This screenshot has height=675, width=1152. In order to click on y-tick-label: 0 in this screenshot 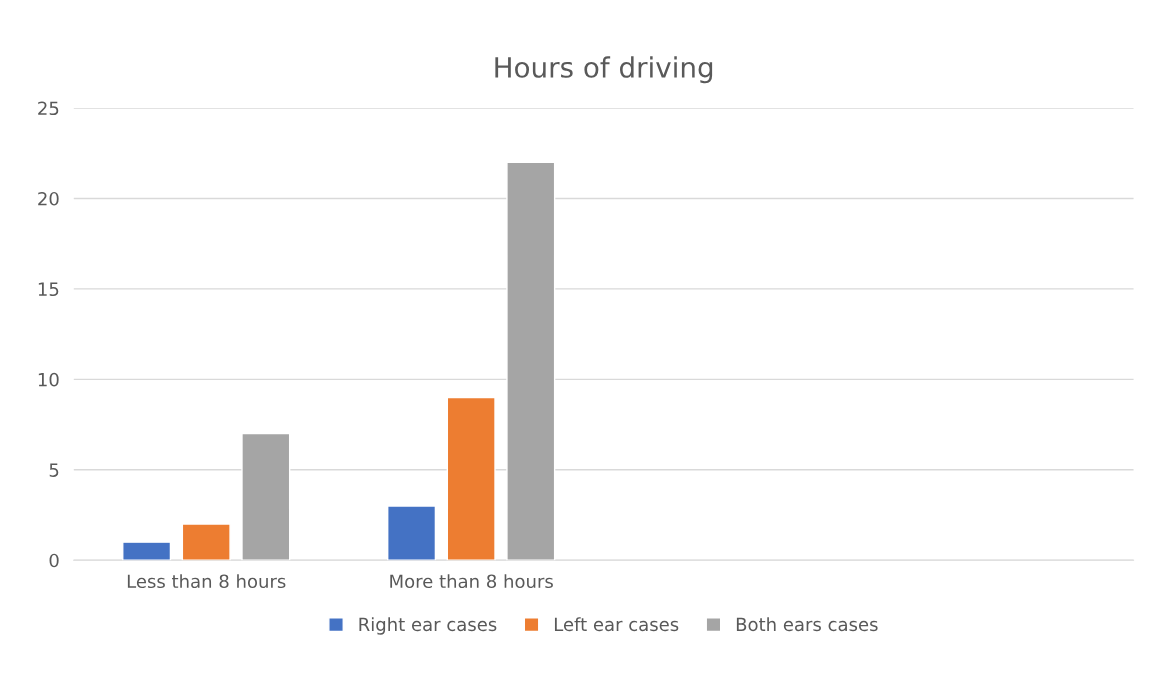, I will do `click(54, 560)`.